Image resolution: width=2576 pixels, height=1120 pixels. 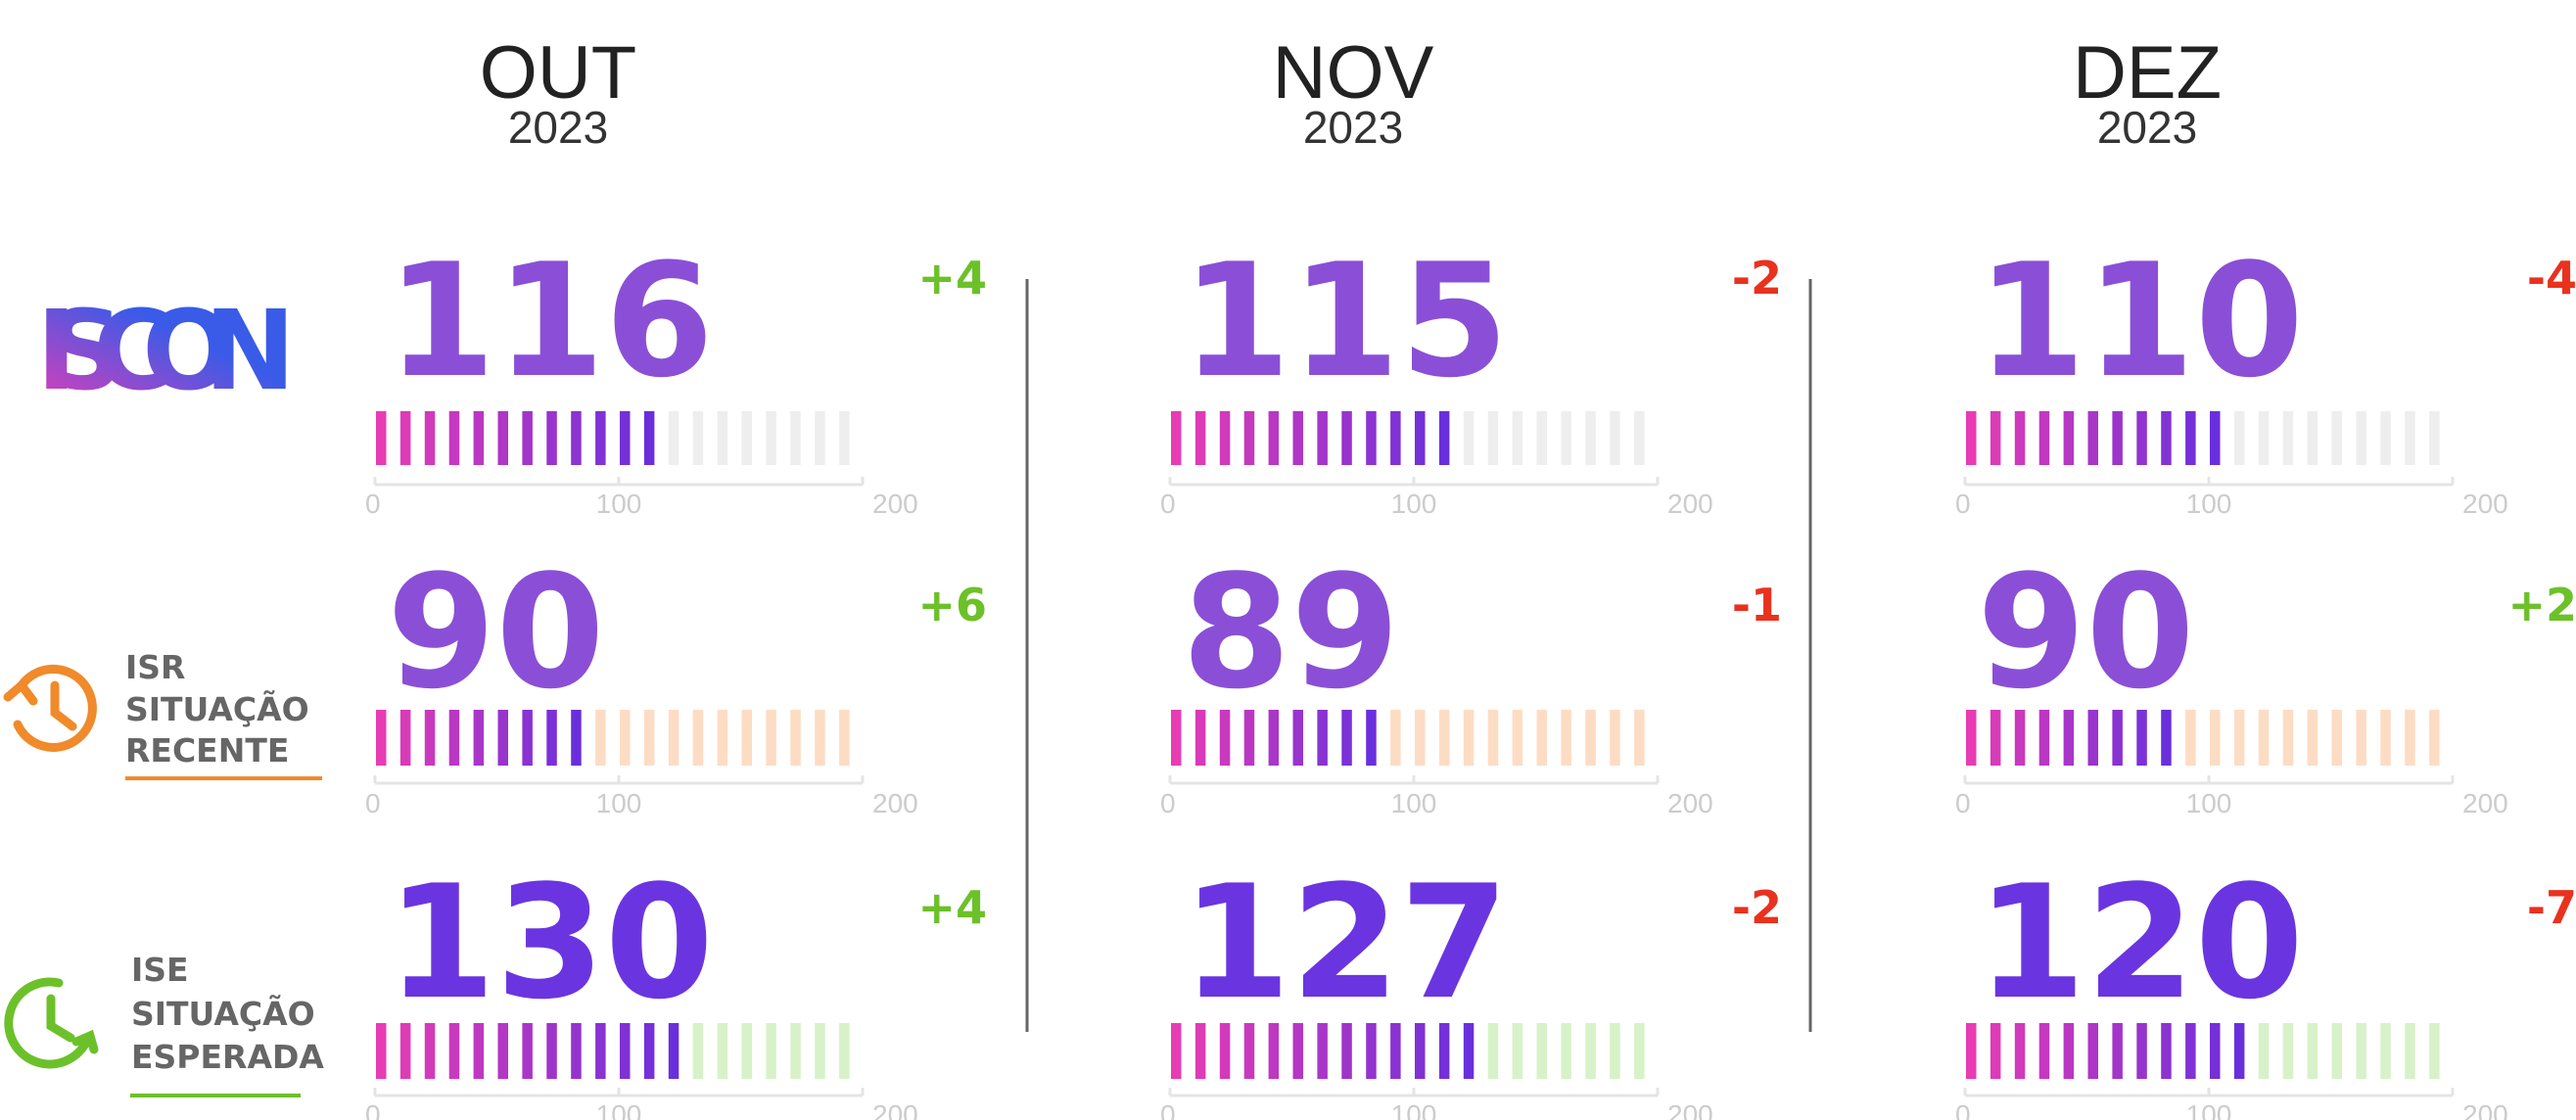 What do you see at coordinates (550, 942) in the screenshot?
I see `value: 130` at bounding box center [550, 942].